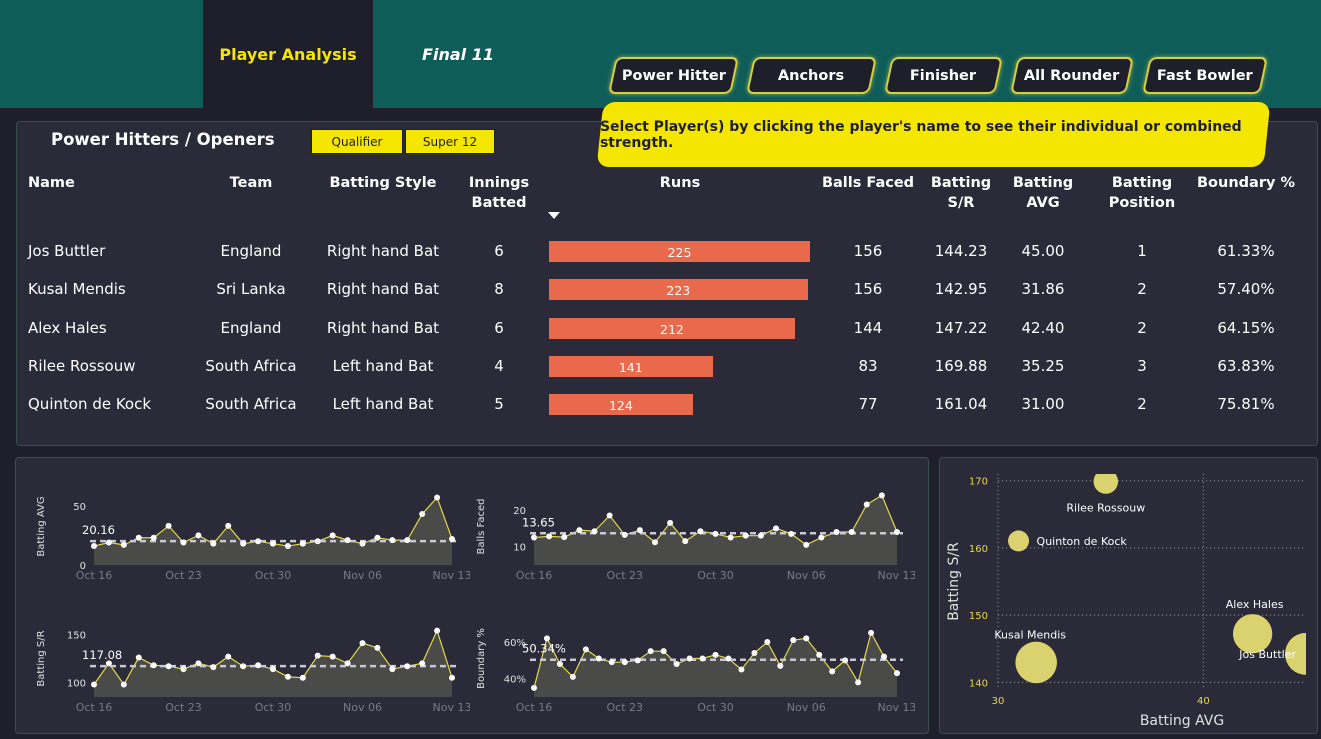 The height and width of the screenshot is (739, 1321). Describe the element at coordinates (450, 141) in the screenshot. I see `super-12-filter-button: Super 12` at that location.